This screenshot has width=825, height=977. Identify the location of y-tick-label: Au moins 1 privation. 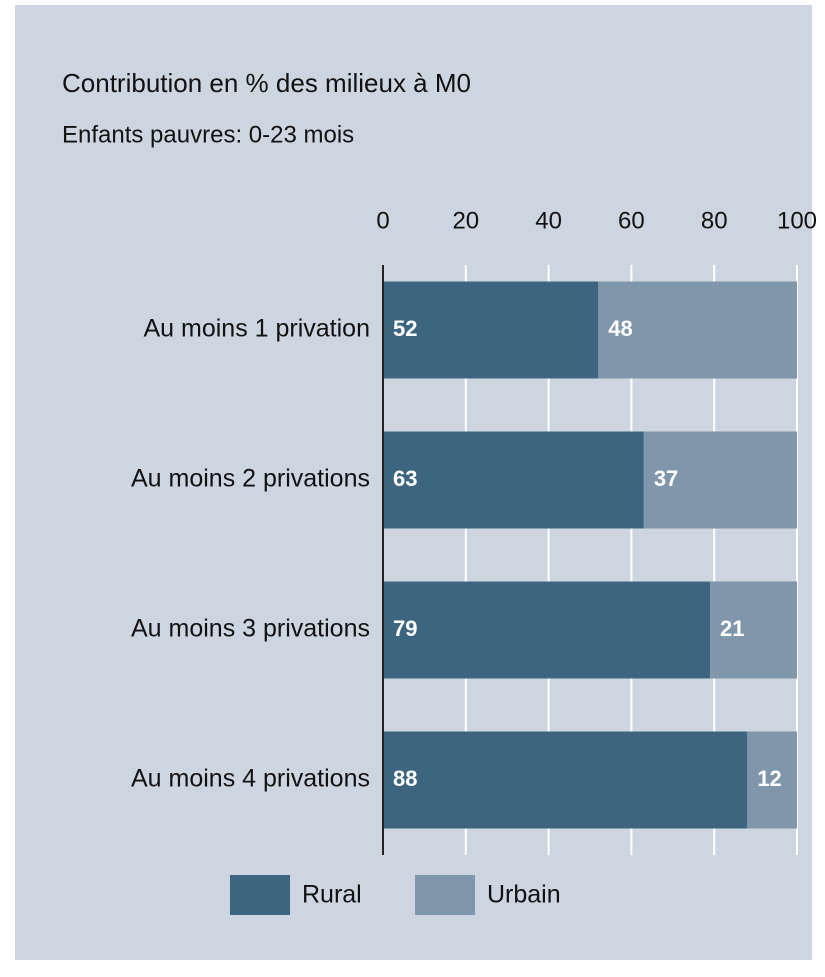
(256, 329).